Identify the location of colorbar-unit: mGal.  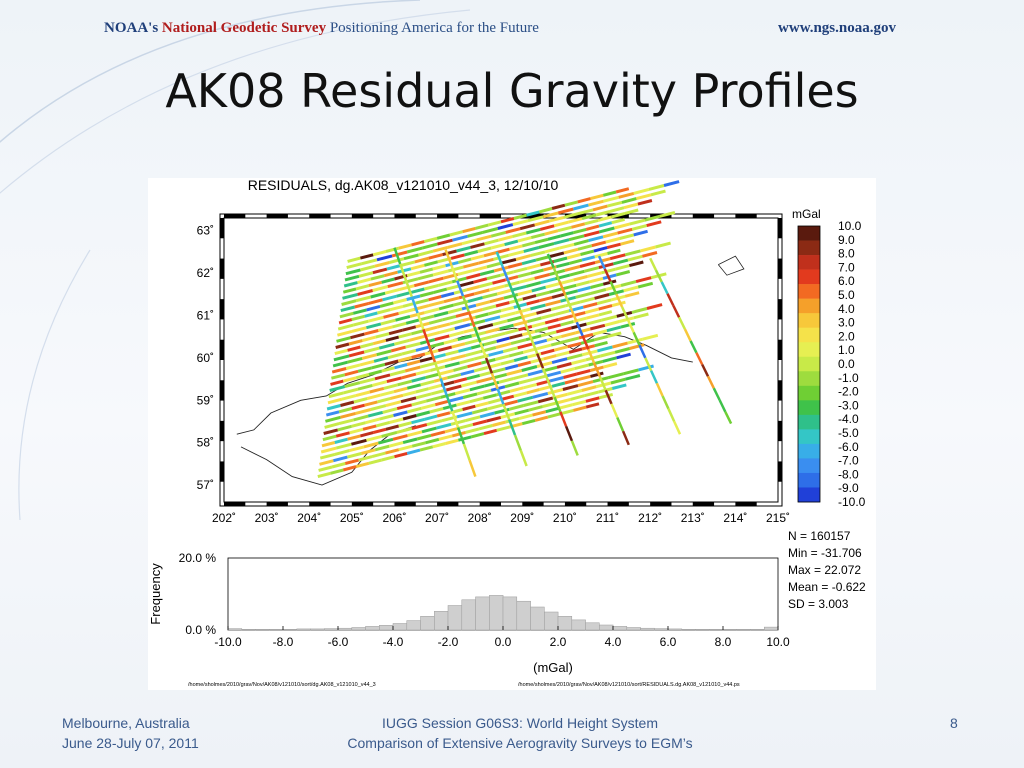
(806, 214).